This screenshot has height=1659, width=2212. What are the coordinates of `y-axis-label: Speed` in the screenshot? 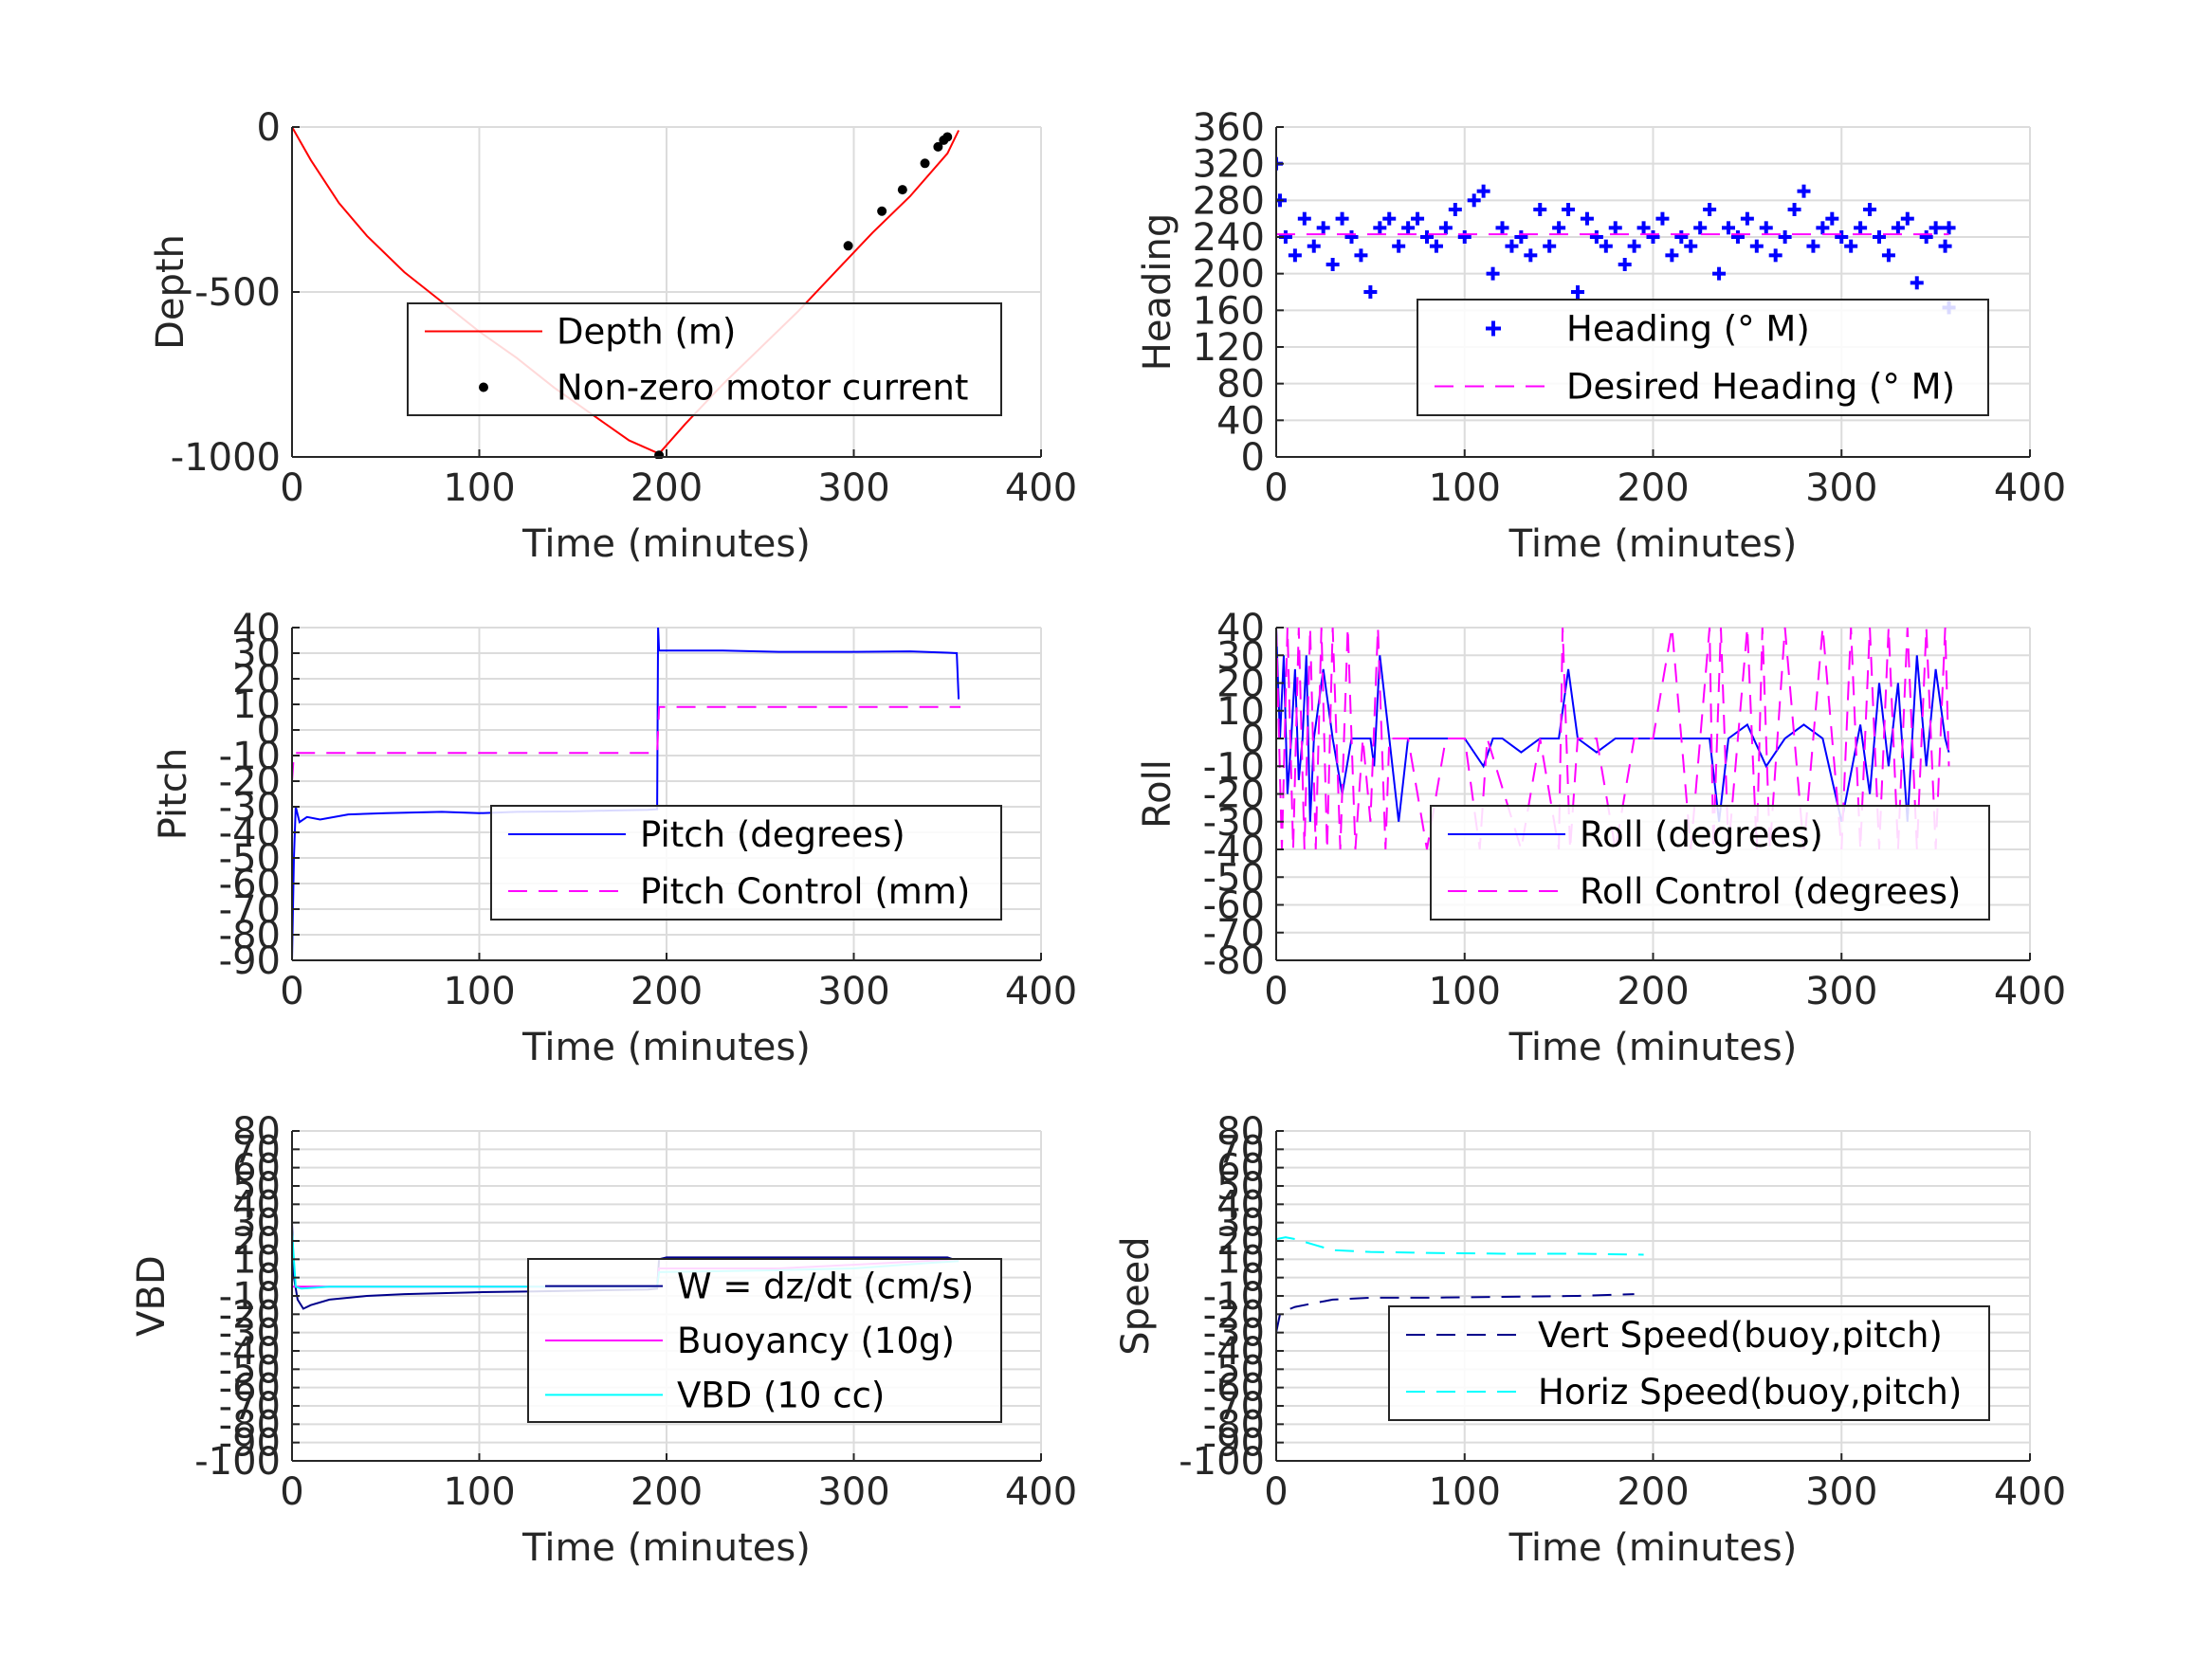 It's located at (1136, 1295).